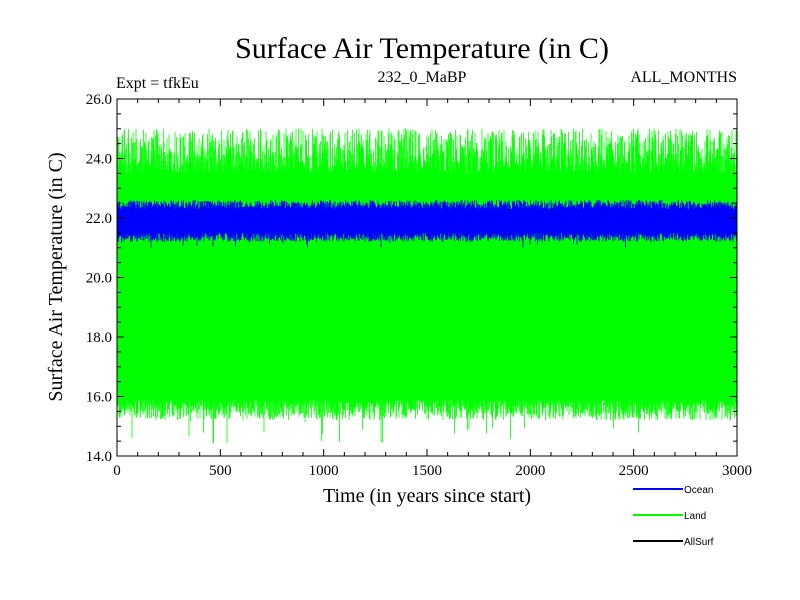  What do you see at coordinates (99, 279) in the screenshot?
I see `y-tick-label: 20.0` at bounding box center [99, 279].